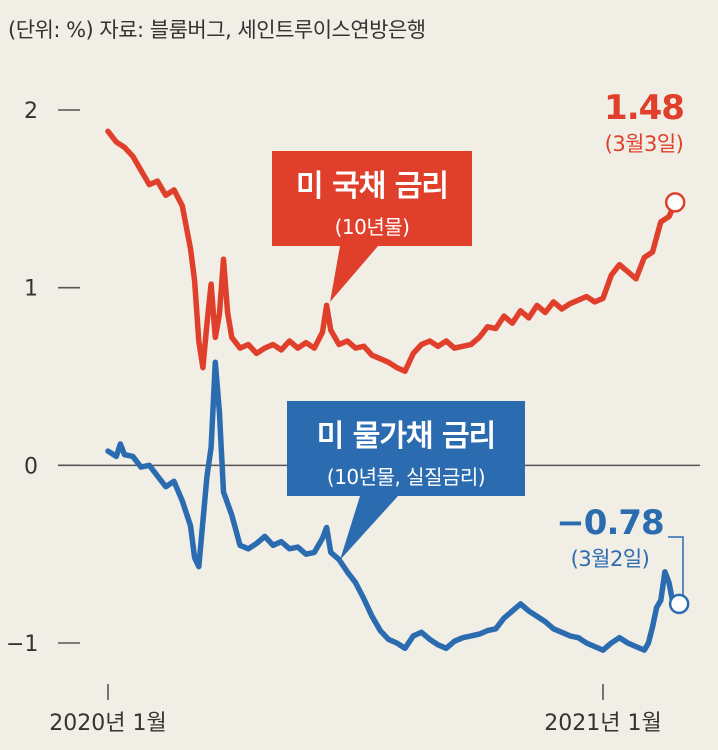 The height and width of the screenshot is (750, 718). What do you see at coordinates (22, 644) in the screenshot?
I see `y-tick-label: −1` at bounding box center [22, 644].